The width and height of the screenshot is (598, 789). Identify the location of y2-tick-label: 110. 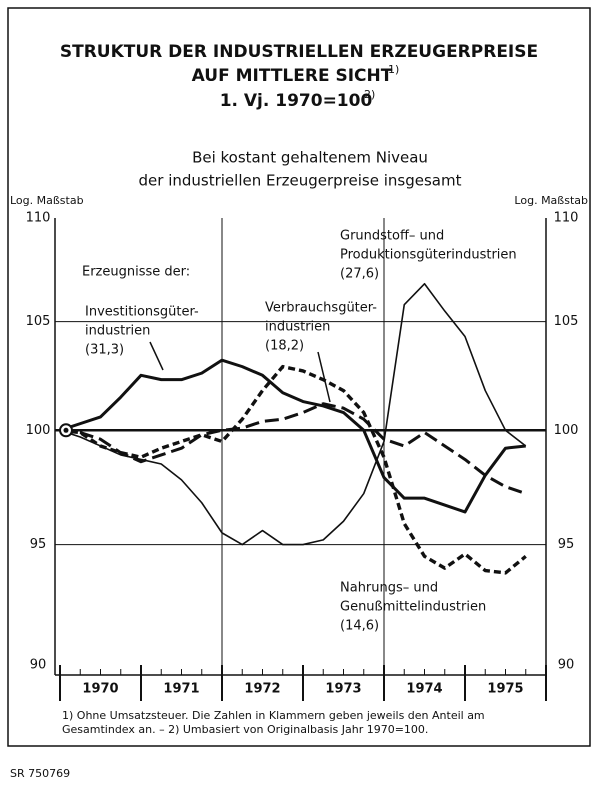
(566, 218).